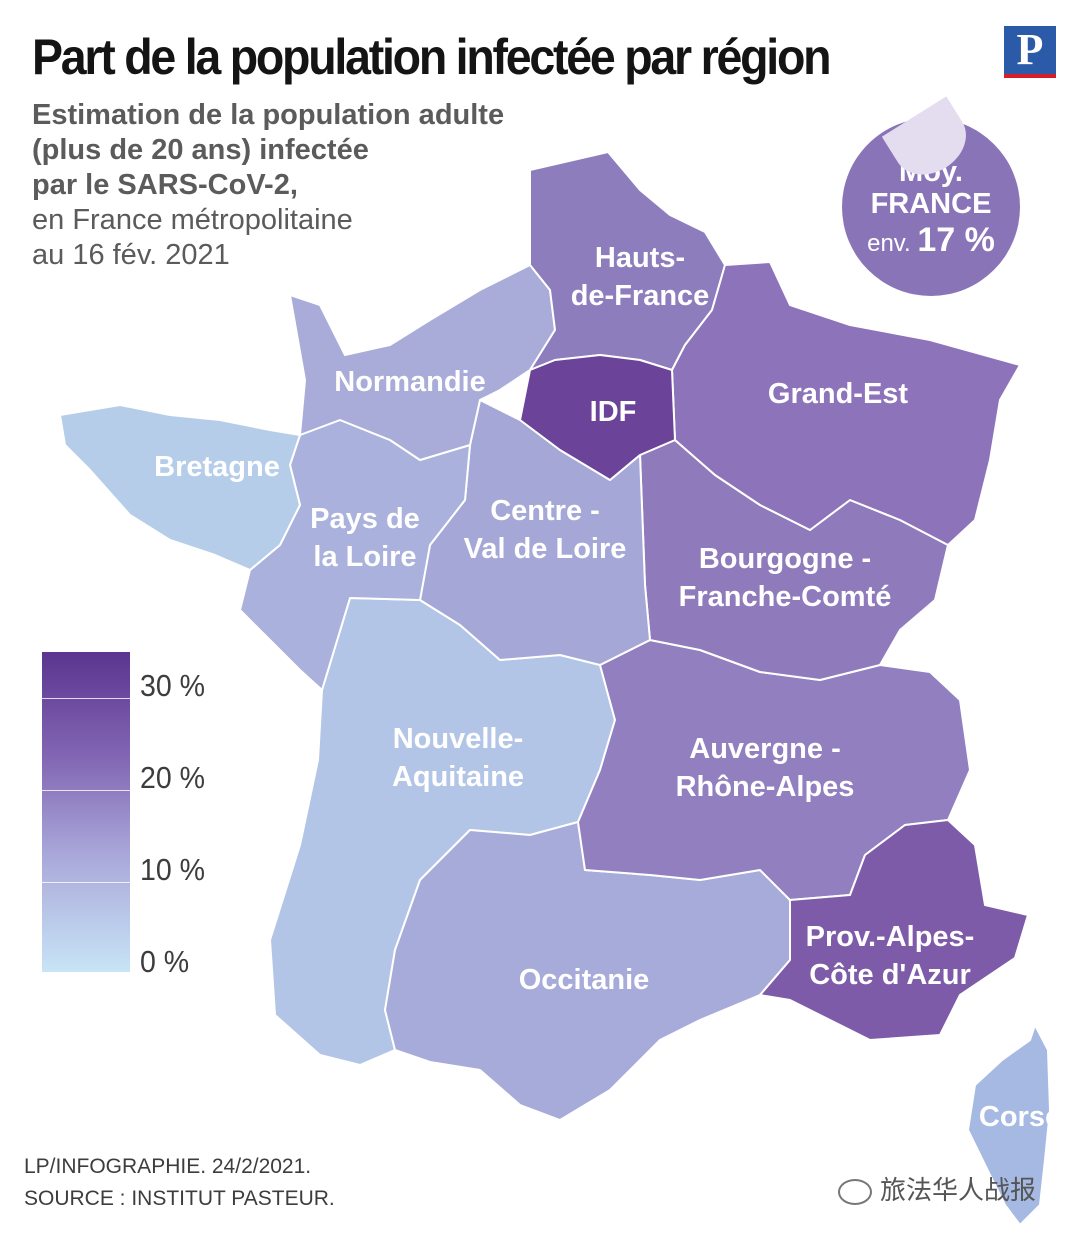 The image size is (1080, 1234). Describe the element at coordinates (131, 255) in the screenshot. I see `subtitle-line: au 16 fév. 2021` at that location.